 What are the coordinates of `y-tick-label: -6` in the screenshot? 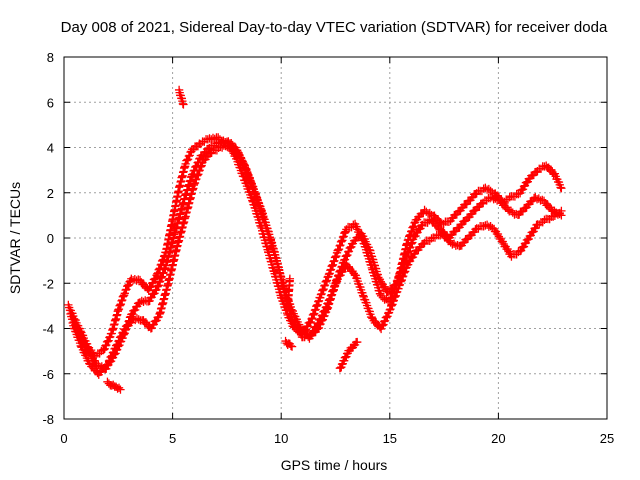 It's located at (48, 374).